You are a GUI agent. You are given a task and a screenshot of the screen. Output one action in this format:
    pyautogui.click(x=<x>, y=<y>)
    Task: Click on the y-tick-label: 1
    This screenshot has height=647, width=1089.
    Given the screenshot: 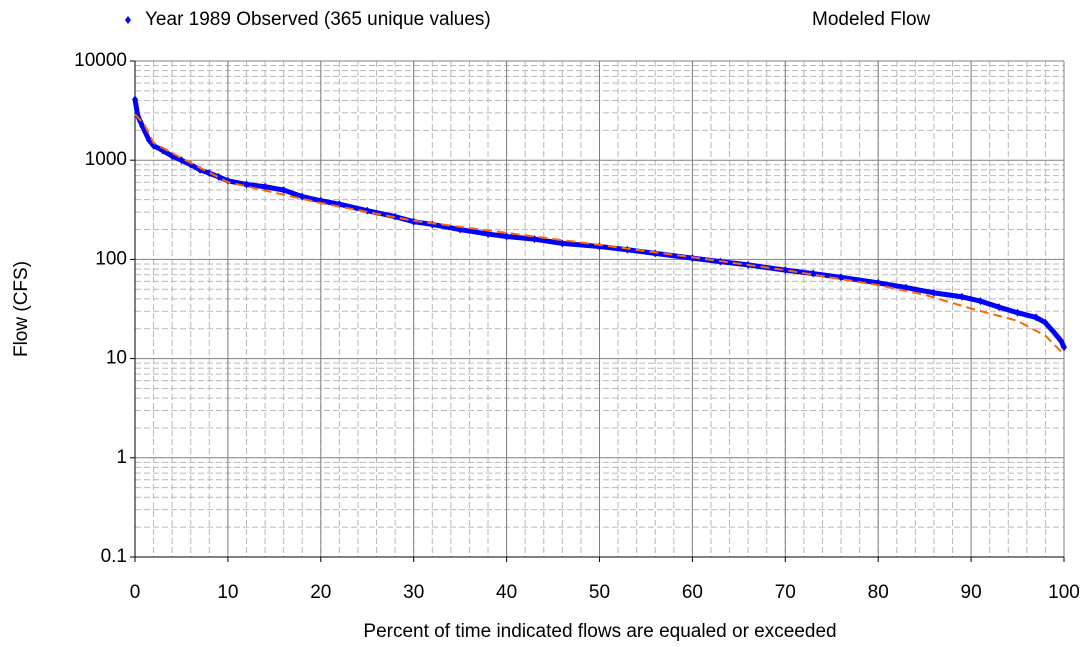 What is the action you would take?
    pyautogui.click(x=121, y=457)
    